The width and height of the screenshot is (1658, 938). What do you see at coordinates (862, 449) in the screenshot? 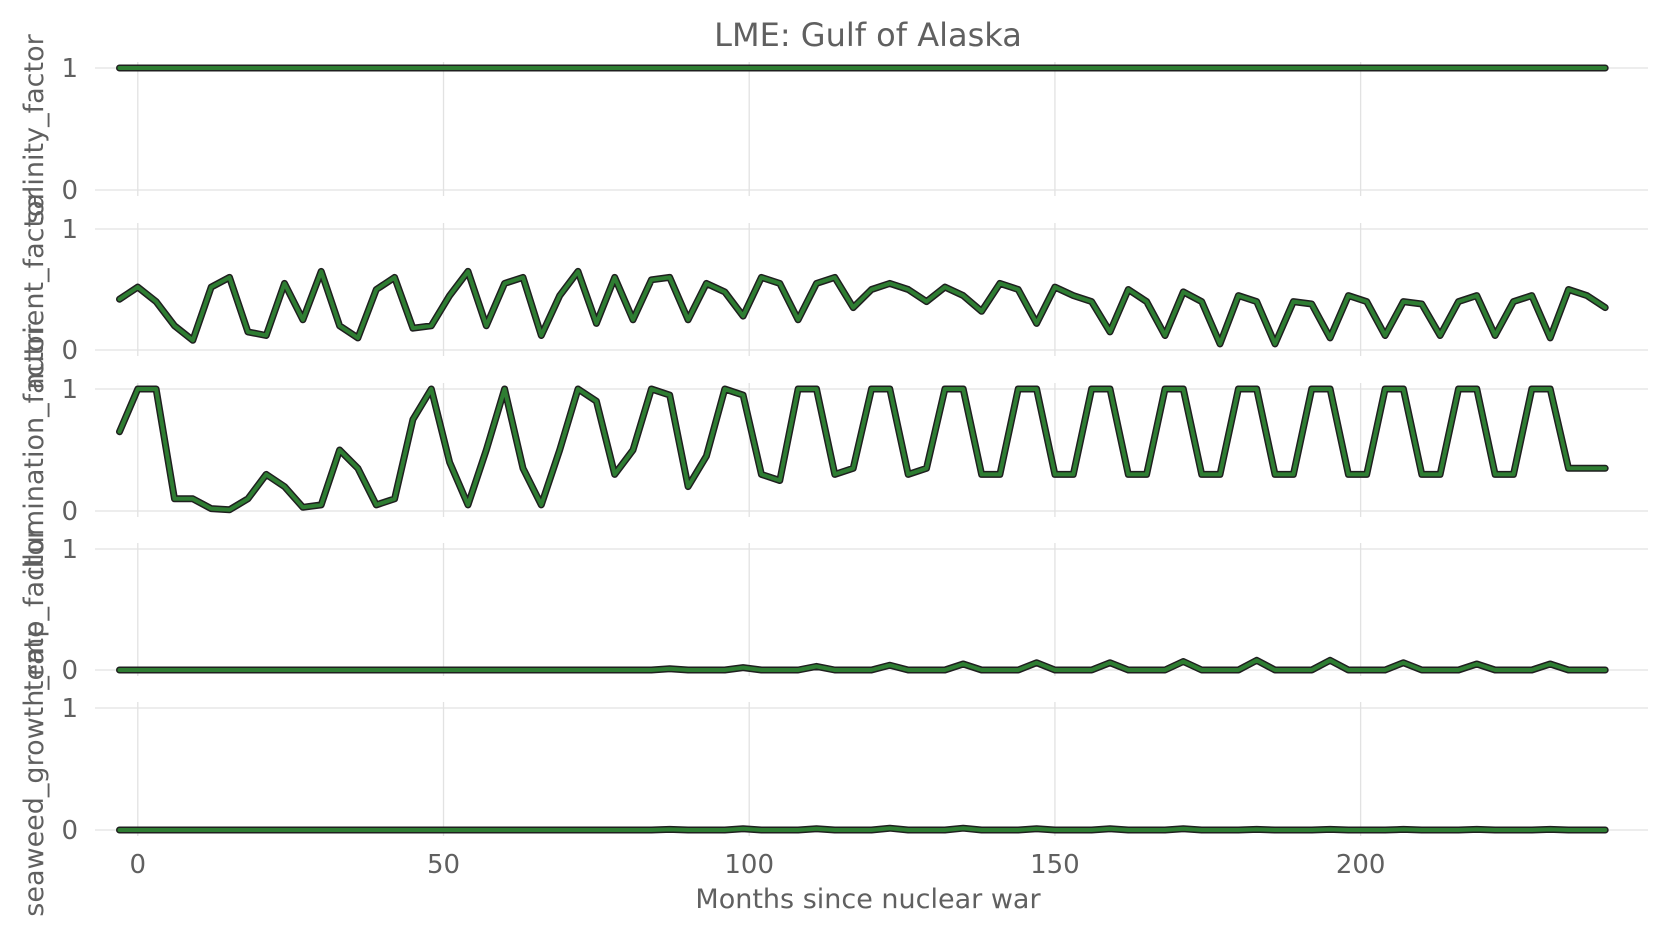
I see `series-line-illumination_factor` at bounding box center [862, 449].